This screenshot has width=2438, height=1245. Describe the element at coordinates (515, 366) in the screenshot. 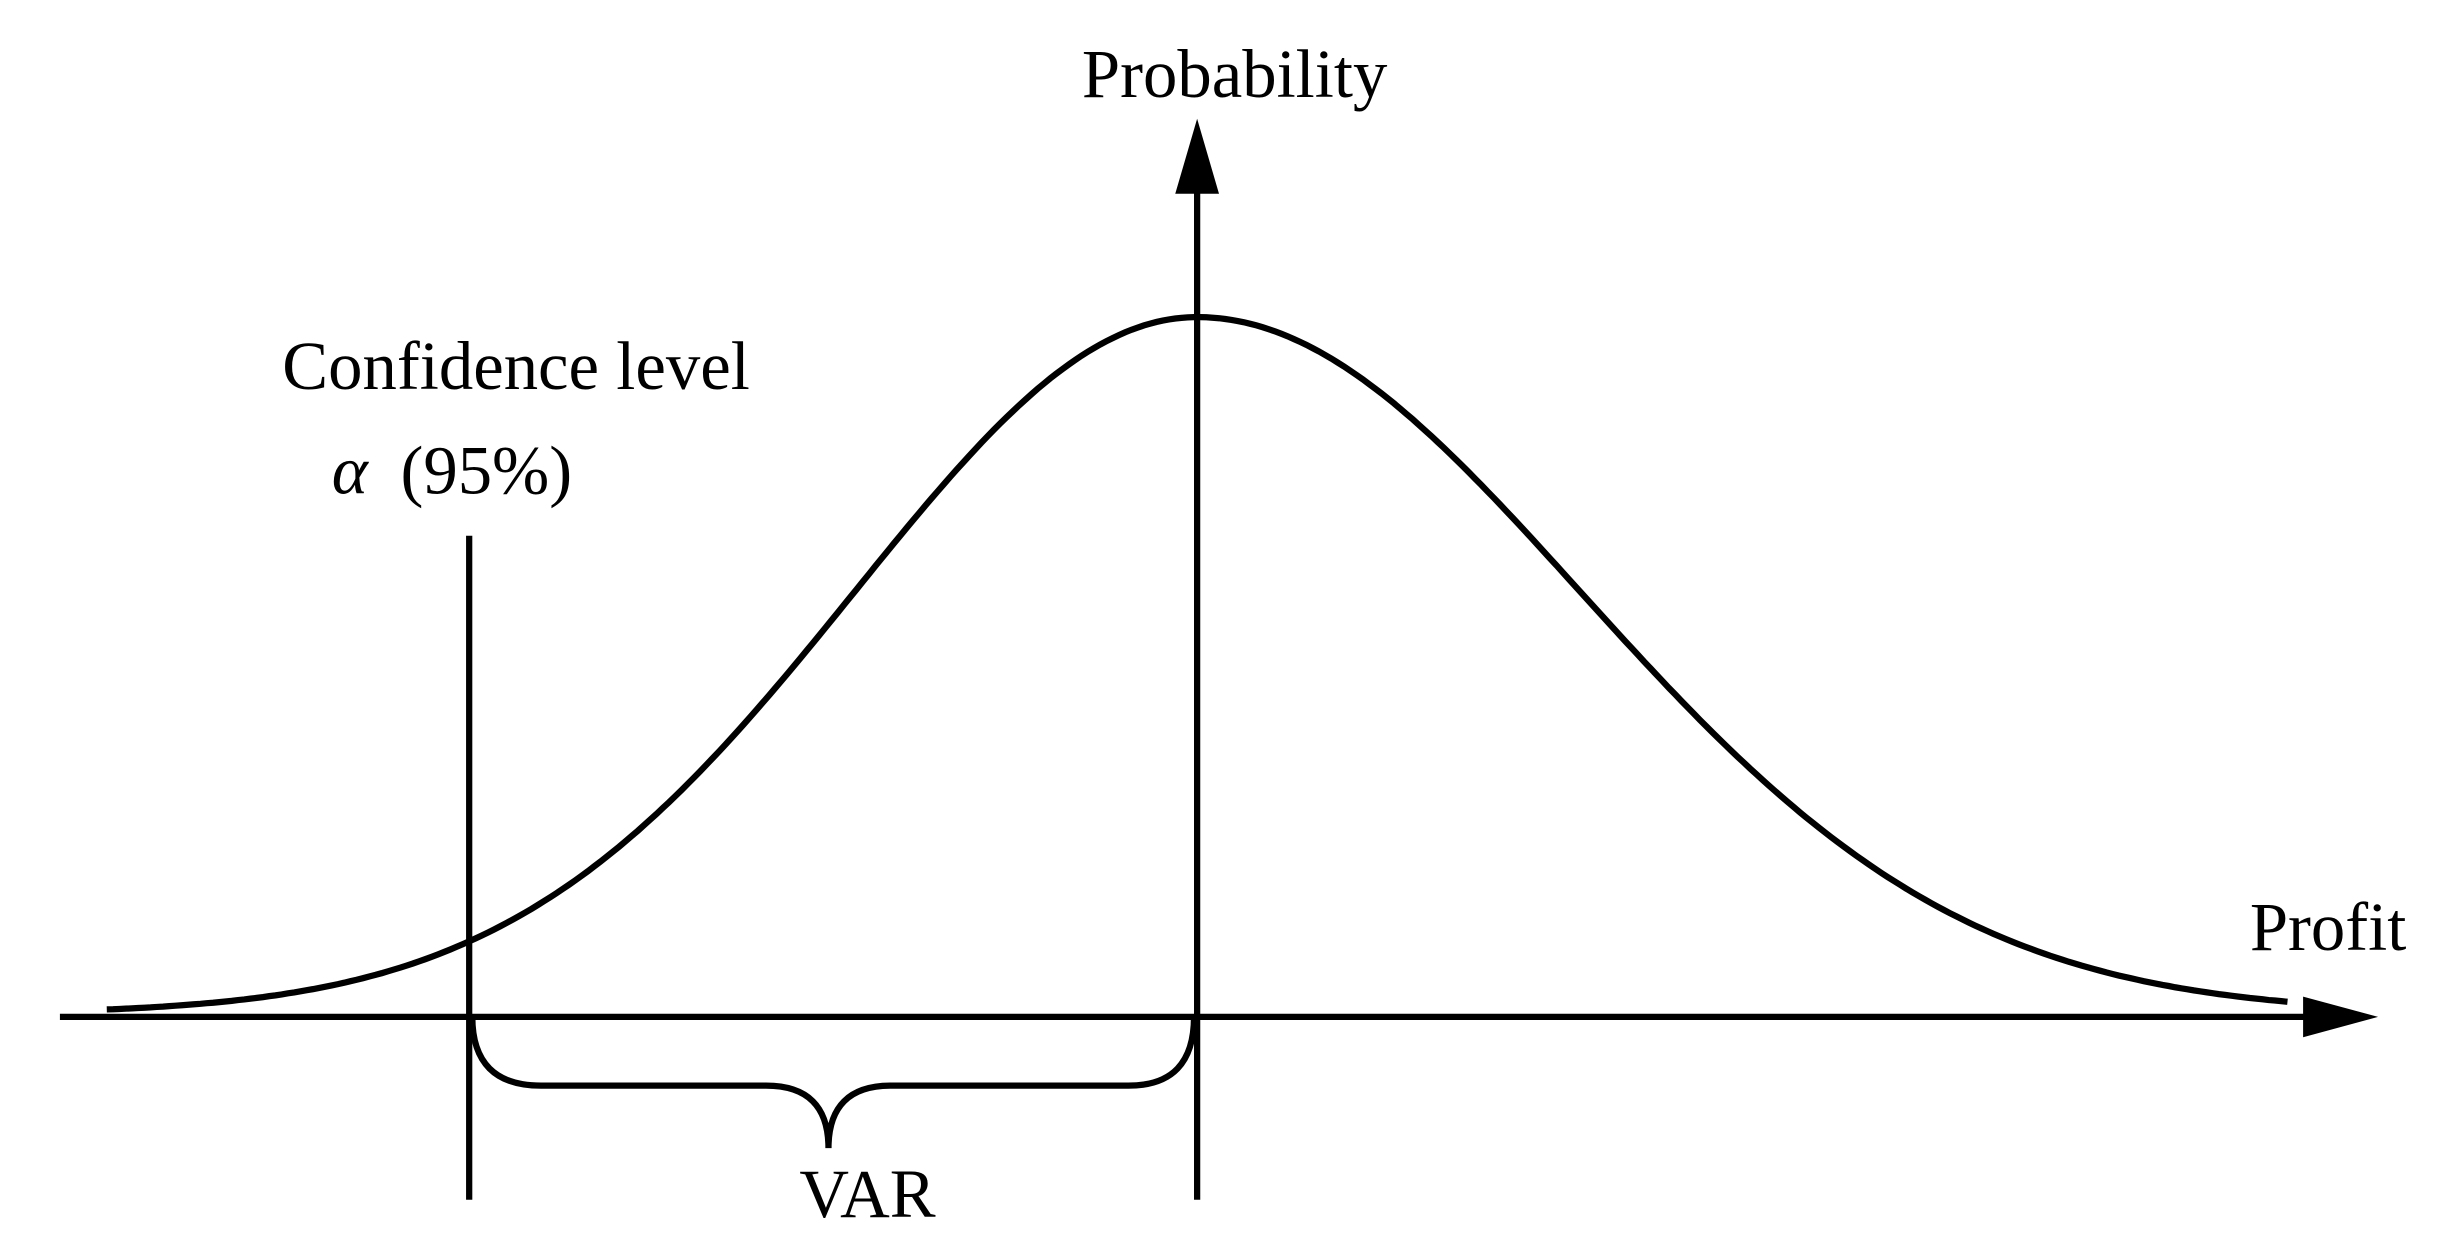

I see `confidence-label: Confidence level` at that location.